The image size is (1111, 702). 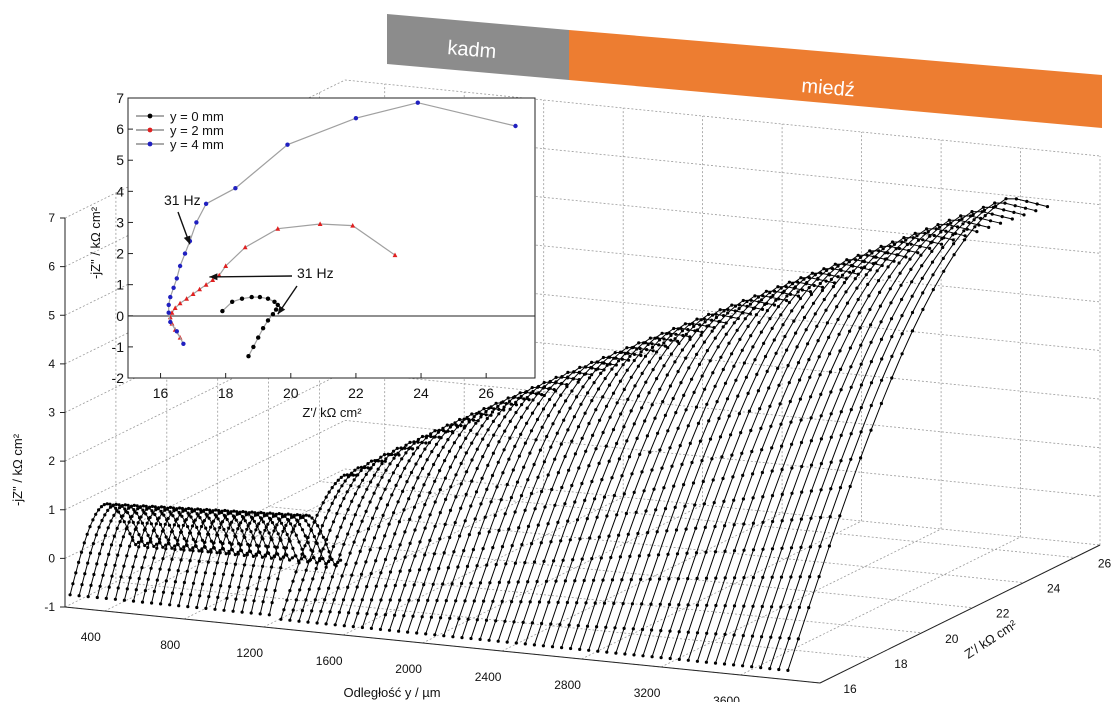 I want to click on surface-curve-line, so click(x=865, y=442).